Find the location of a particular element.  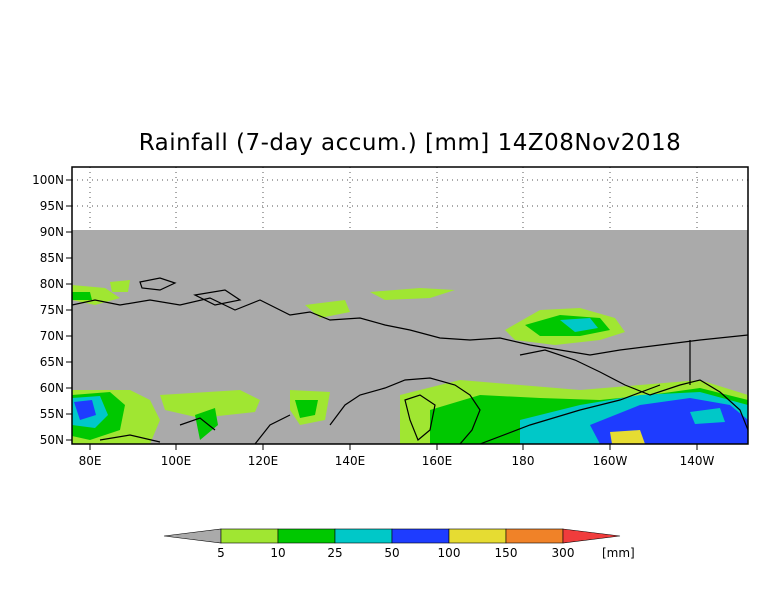

lon-label: 120E is located at coordinates (263, 461).